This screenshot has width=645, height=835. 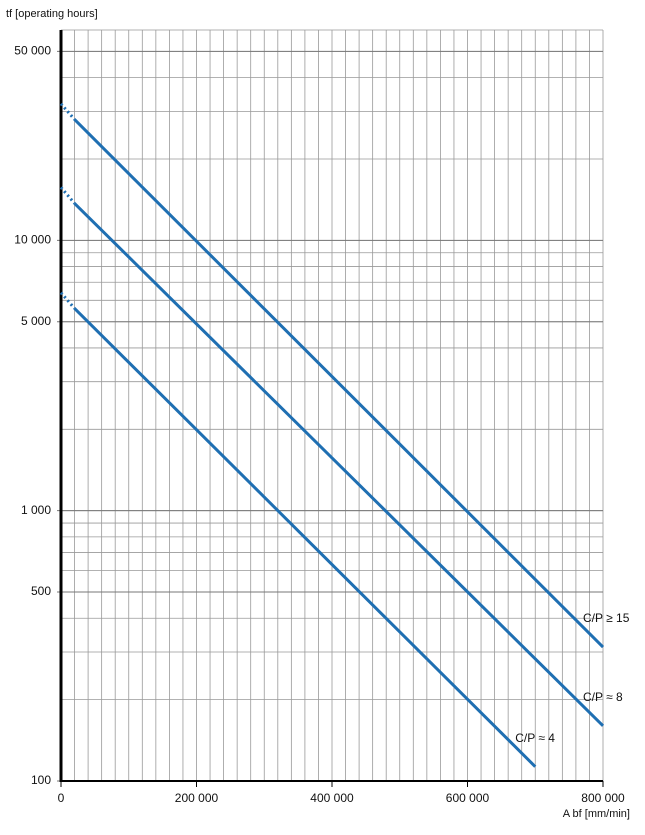 What do you see at coordinates (603, 798) in the screenshot?
I see `x-tick-label: 800 000` at bounding box center [603, 798].